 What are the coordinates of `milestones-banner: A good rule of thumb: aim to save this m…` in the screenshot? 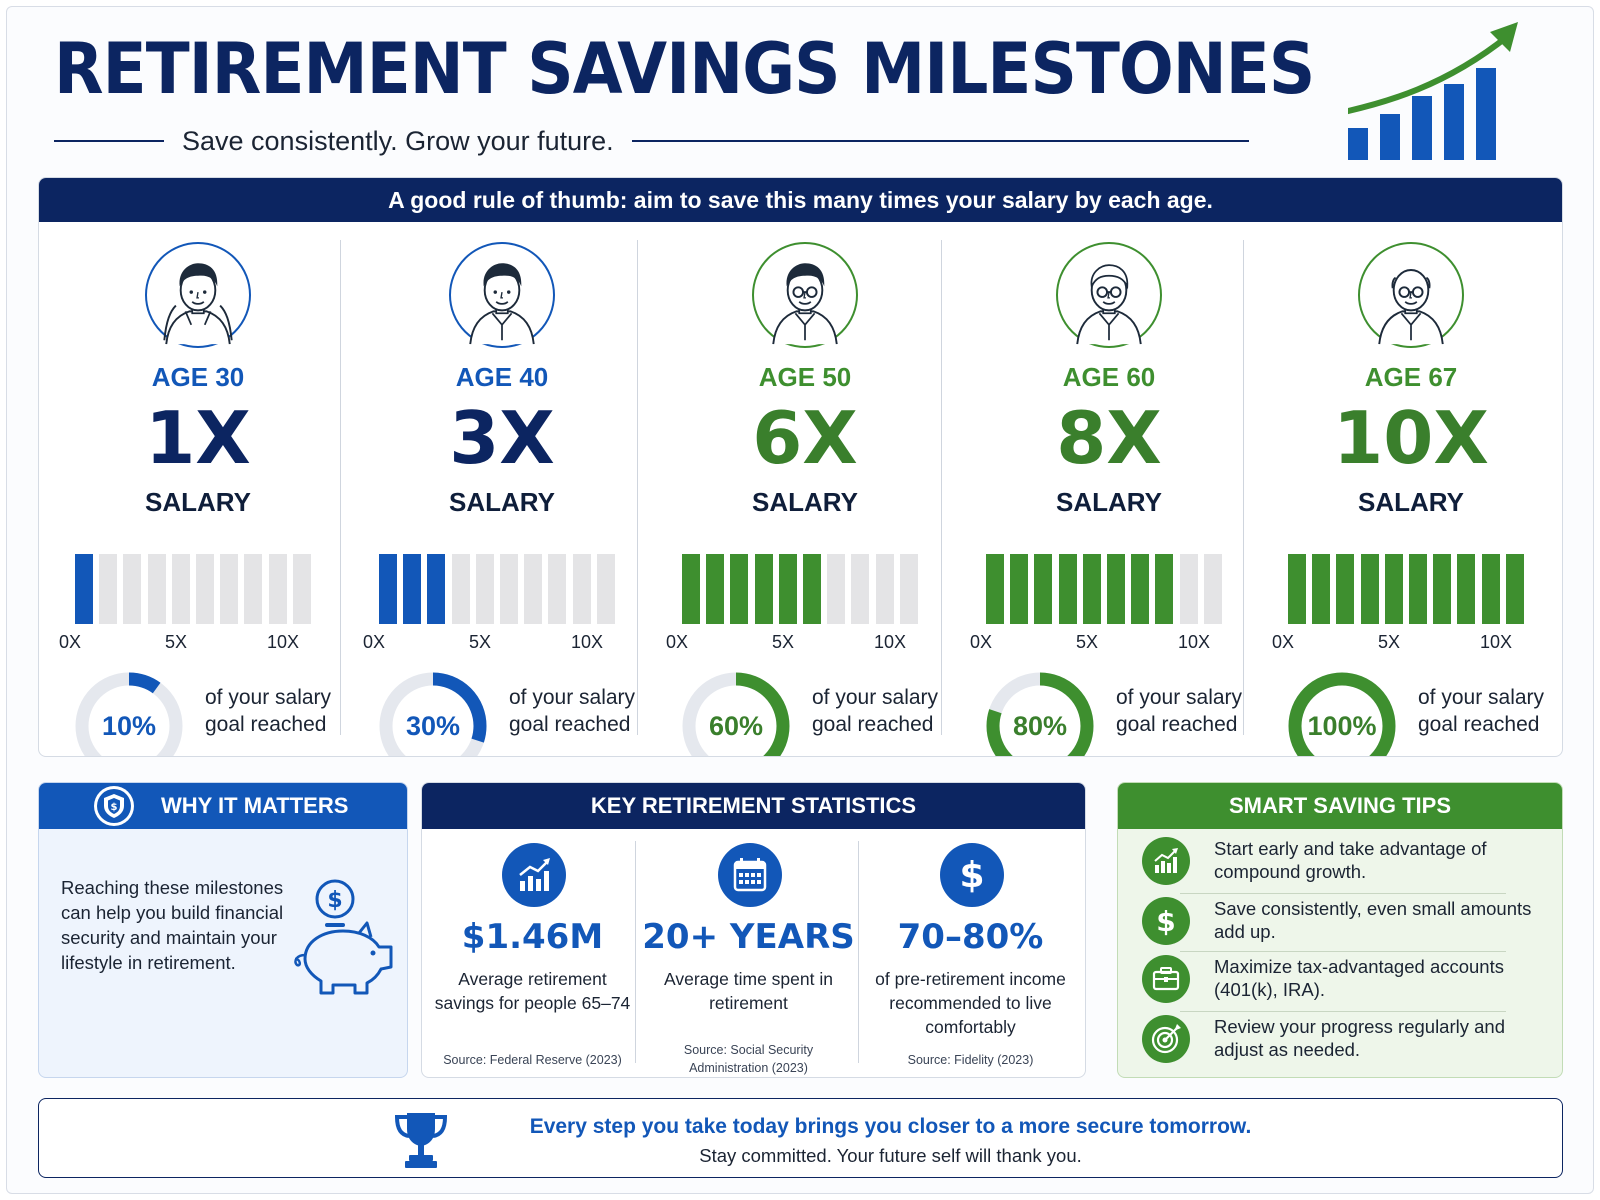 It's located at (800, 200).